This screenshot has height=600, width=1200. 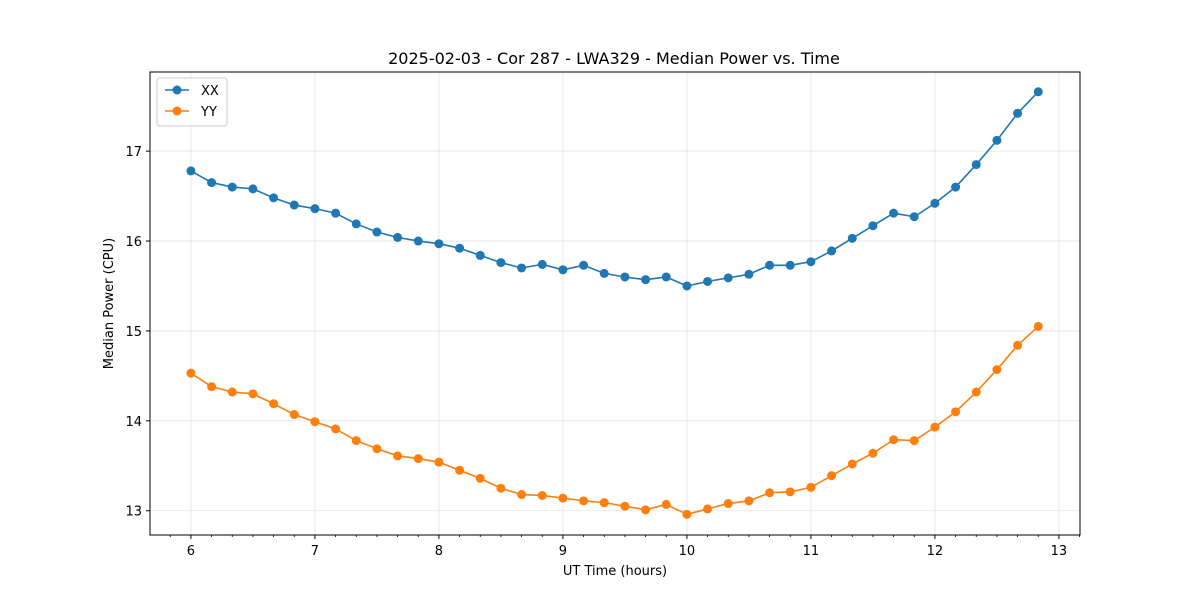 I want to click on y-tick-label: 14, so click(x=133, y=422).